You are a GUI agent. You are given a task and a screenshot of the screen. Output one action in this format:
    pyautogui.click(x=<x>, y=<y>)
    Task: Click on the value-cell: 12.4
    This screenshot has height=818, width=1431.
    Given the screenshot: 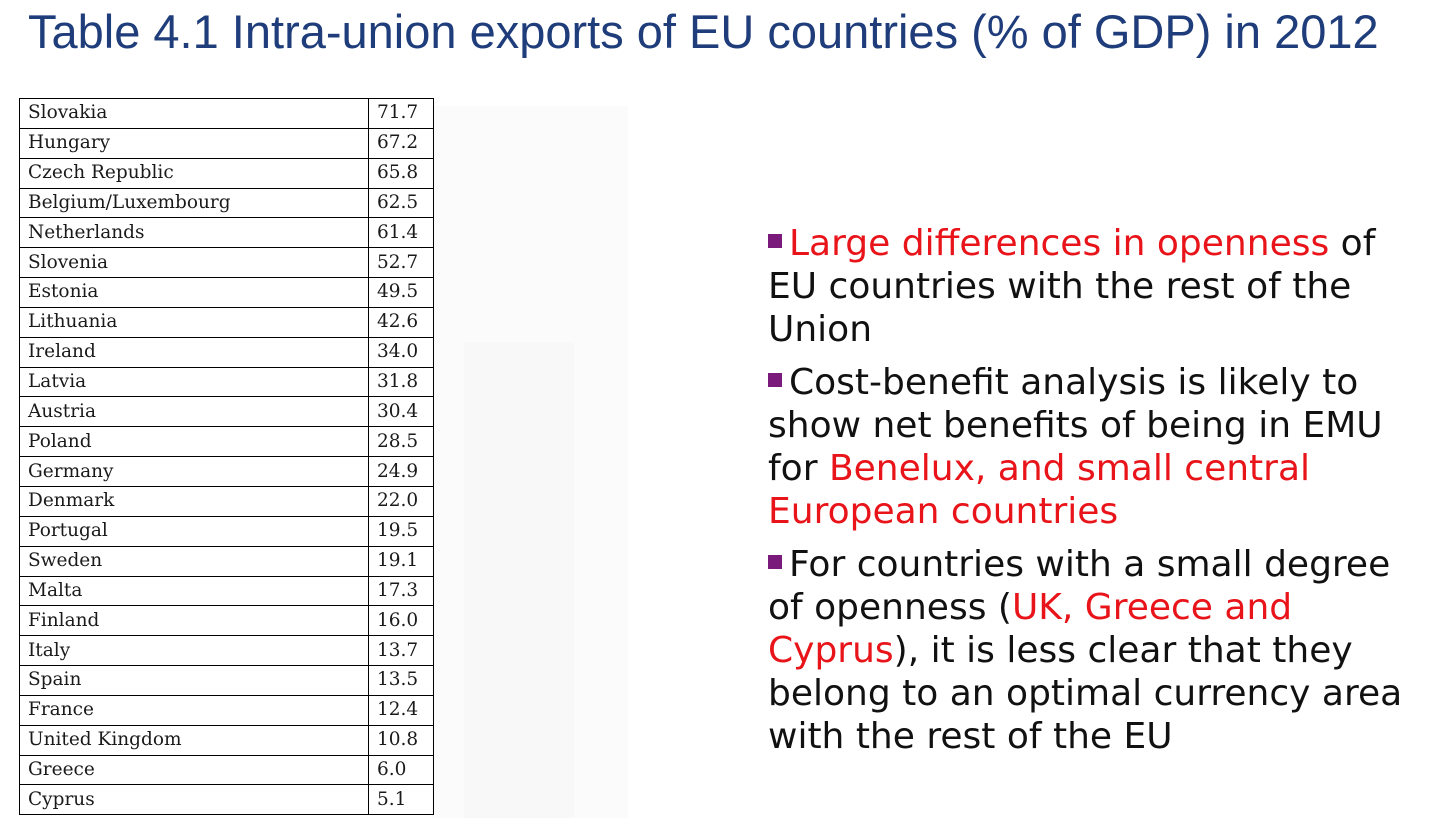 What is the action you would take?
    pyautogui.click(x=401, y=710)
    